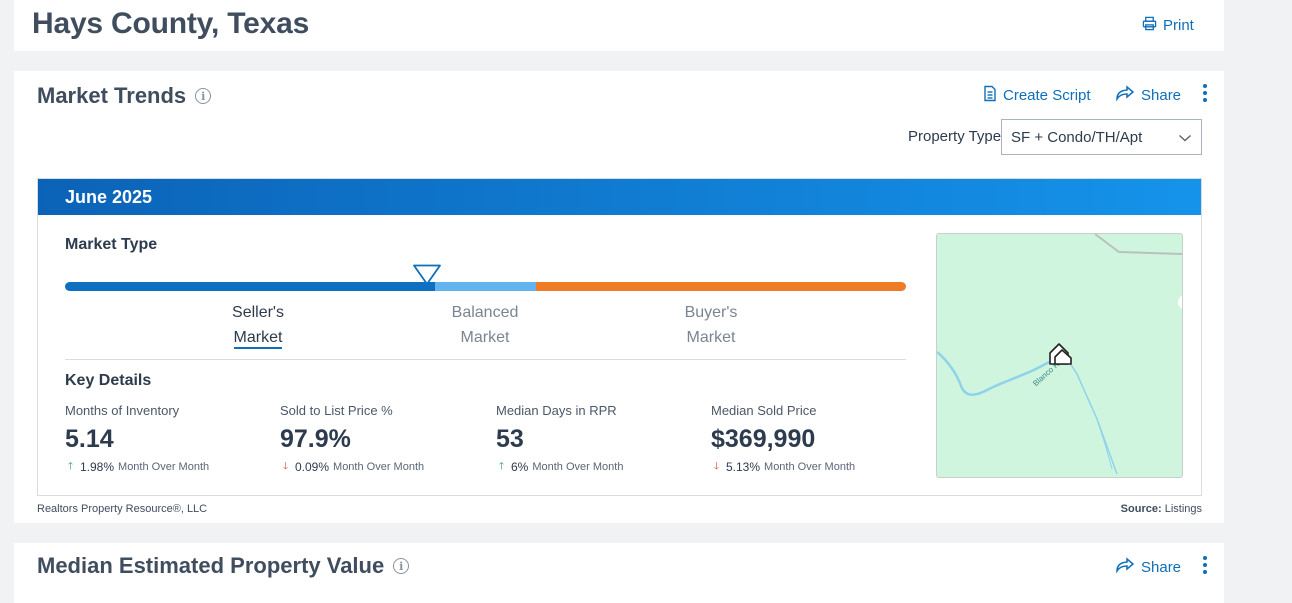  What do you see at coordinates (764, 410) in the screenshot?
I see `stat-label: Median Sold Price` at bounding box center [764, 410].